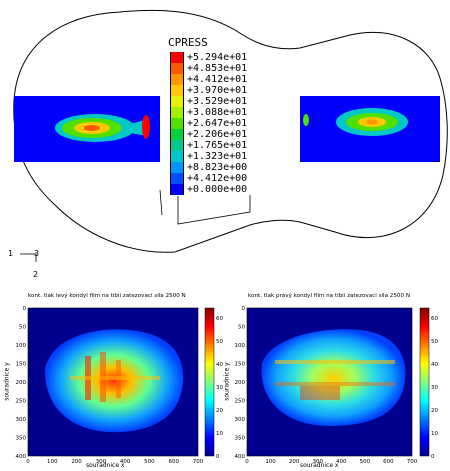  Describe the element at coordinates (217, 189) in the screenshot. I see `legend-value: +0.000e+00` at that location.